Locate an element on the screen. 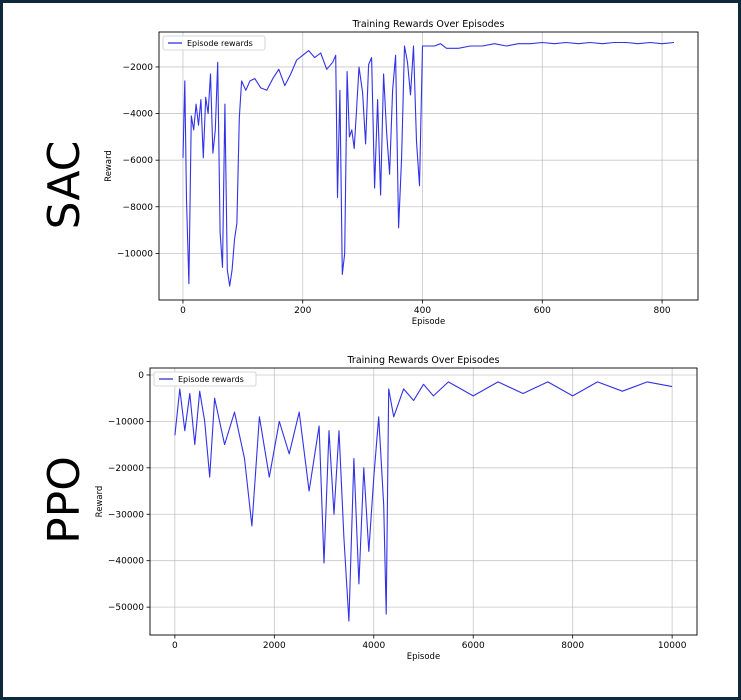 Image resolution: width=741 pixels, height=700 pixels. ppo-ytick-label-1: −10000 is located at coordinates (126, 422).